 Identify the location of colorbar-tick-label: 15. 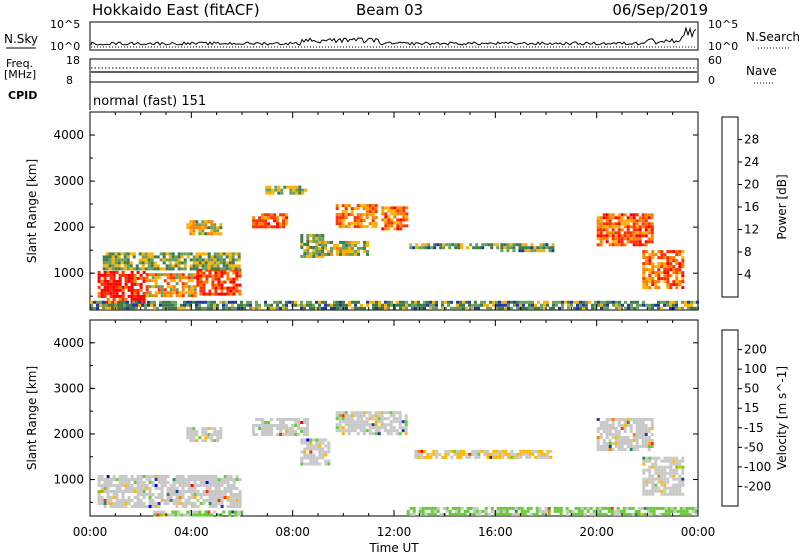
(751, 408).